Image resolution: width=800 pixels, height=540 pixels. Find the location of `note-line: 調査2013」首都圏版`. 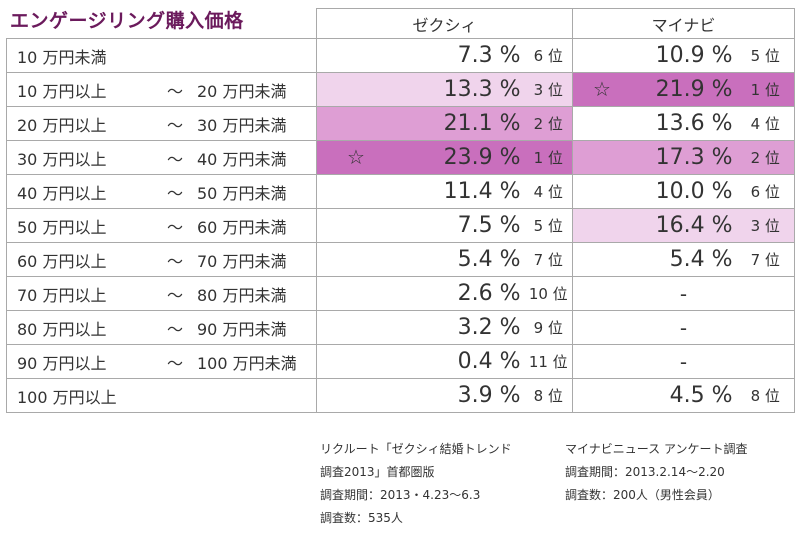

note-line: 調査2013」首都圏版 is located at coordinates (377, 472).